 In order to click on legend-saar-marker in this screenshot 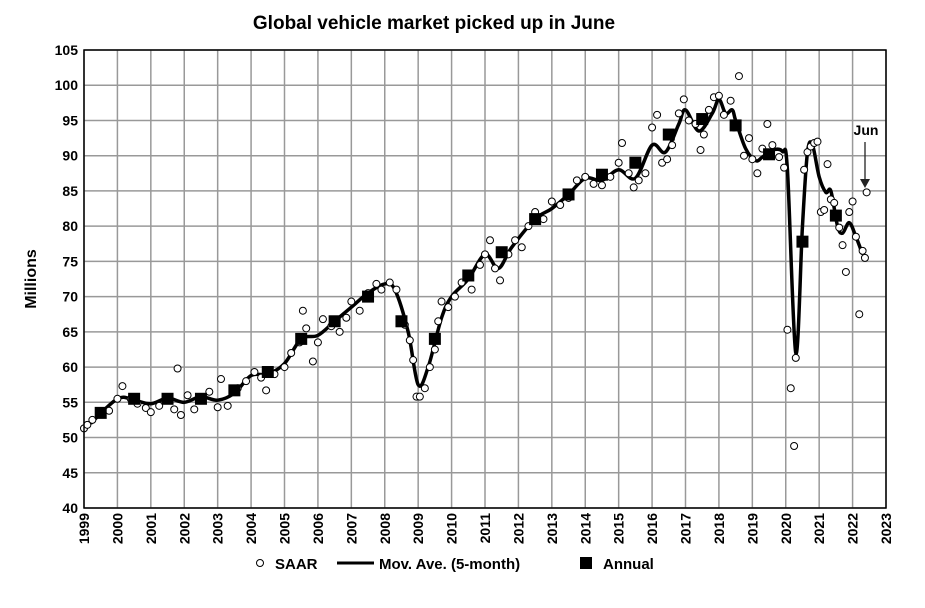, I will do `click(260, 563)`.